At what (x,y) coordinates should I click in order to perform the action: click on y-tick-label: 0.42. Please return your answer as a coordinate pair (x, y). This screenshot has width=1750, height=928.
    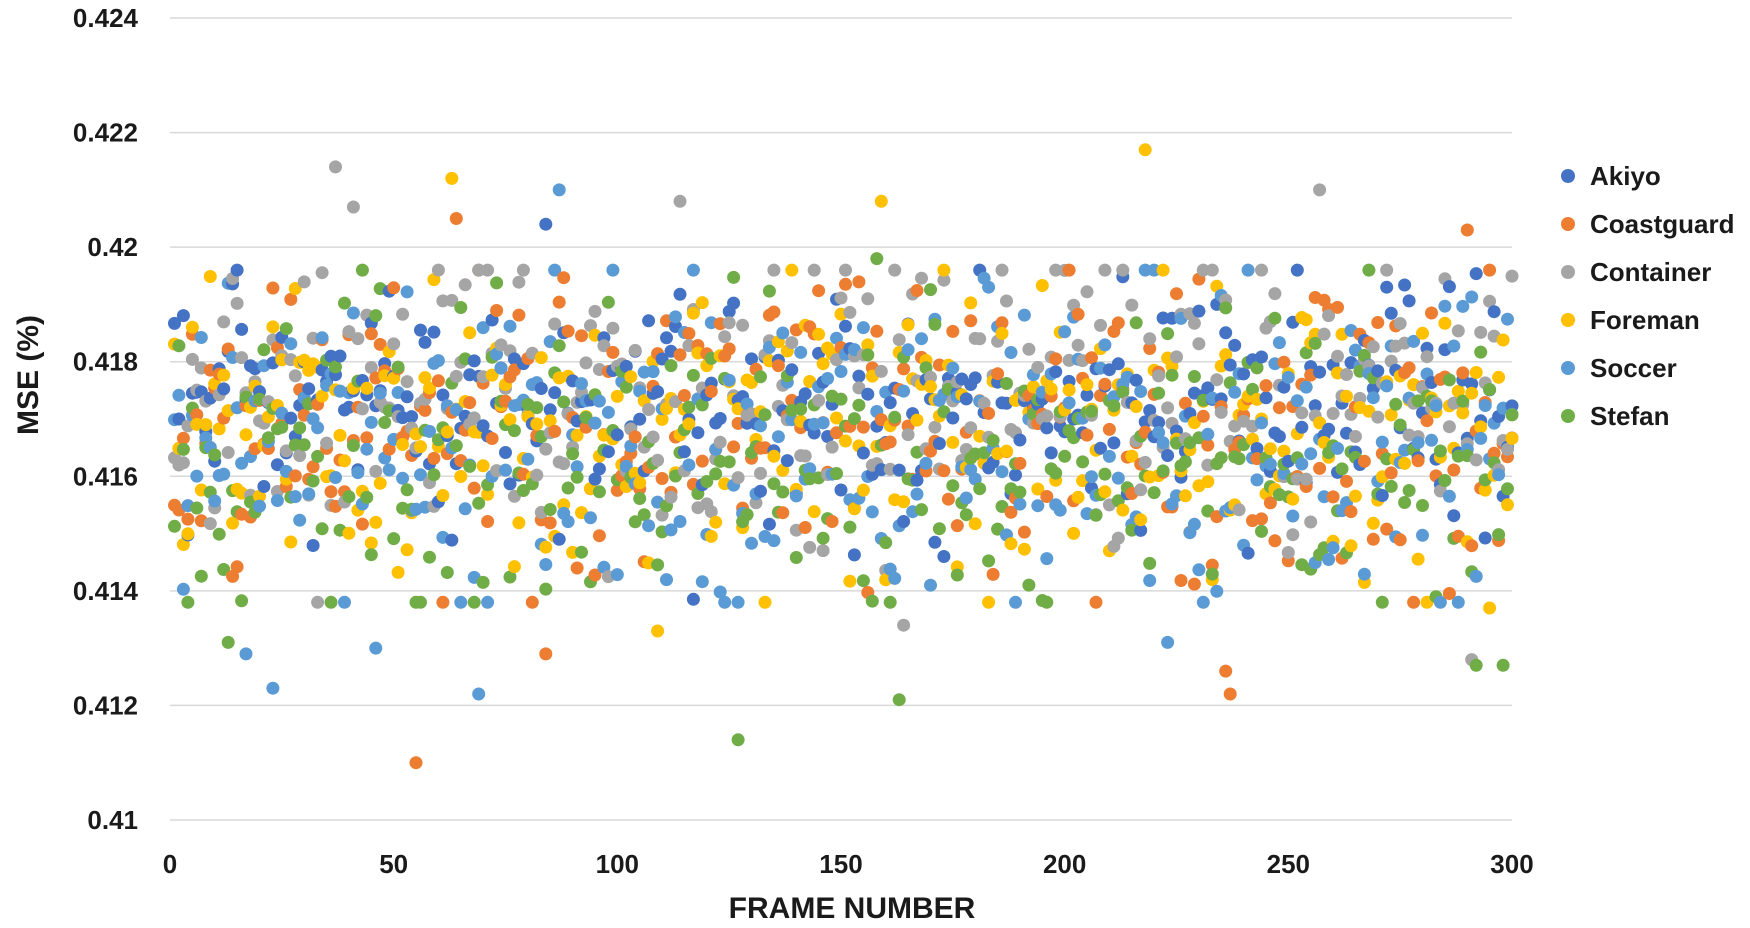
    Looking at the image, I should click on (112, 247).